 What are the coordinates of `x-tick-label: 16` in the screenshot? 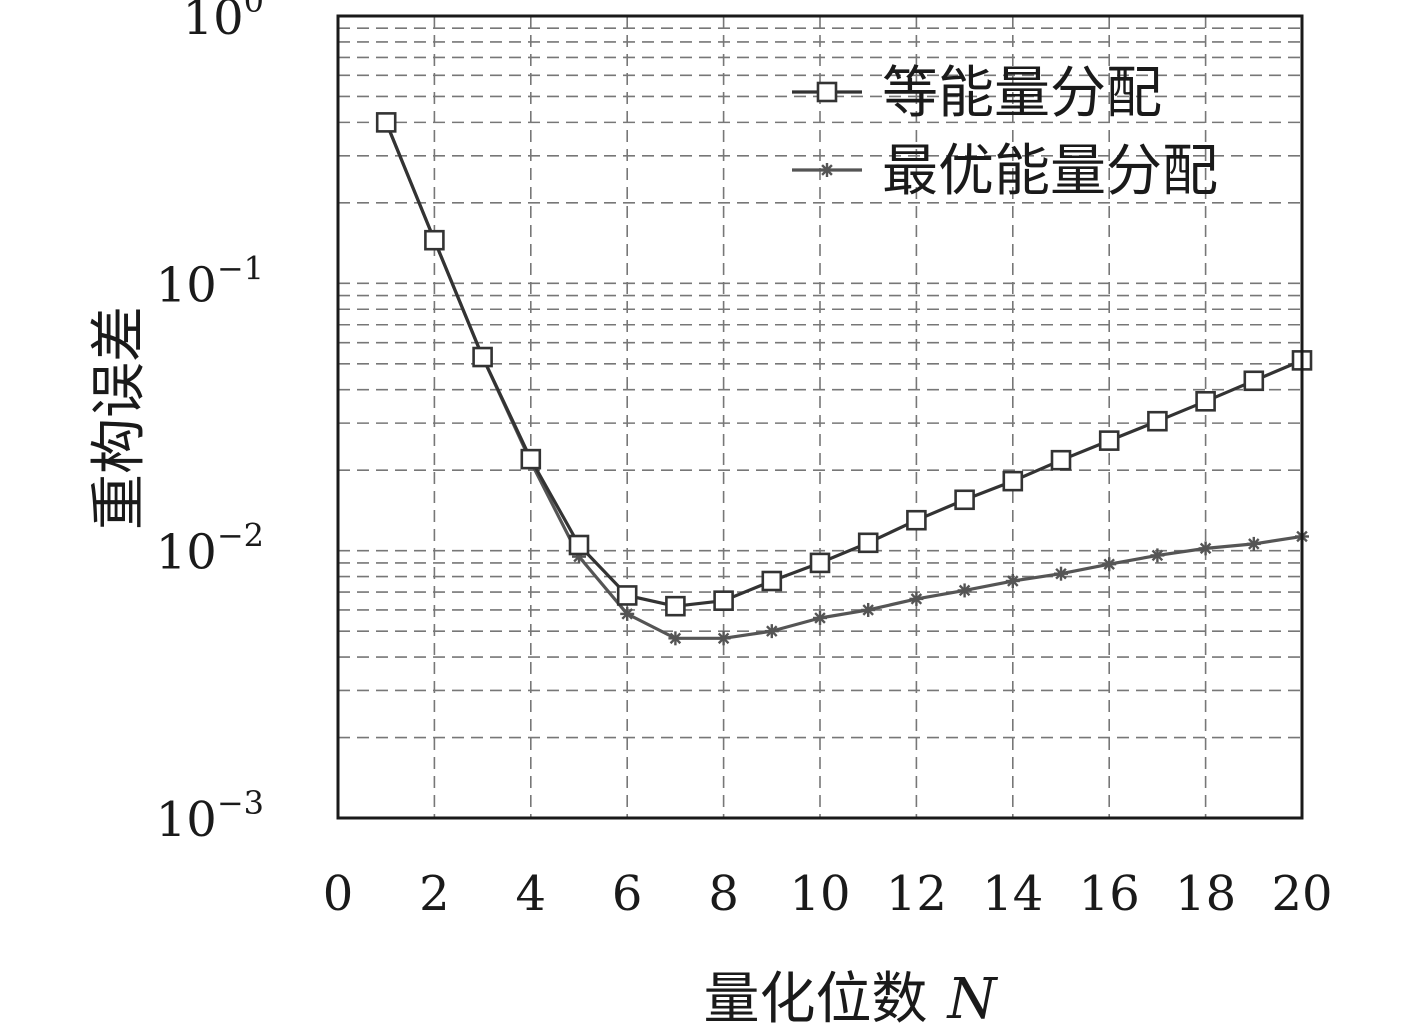 It's located at (1109, 894).